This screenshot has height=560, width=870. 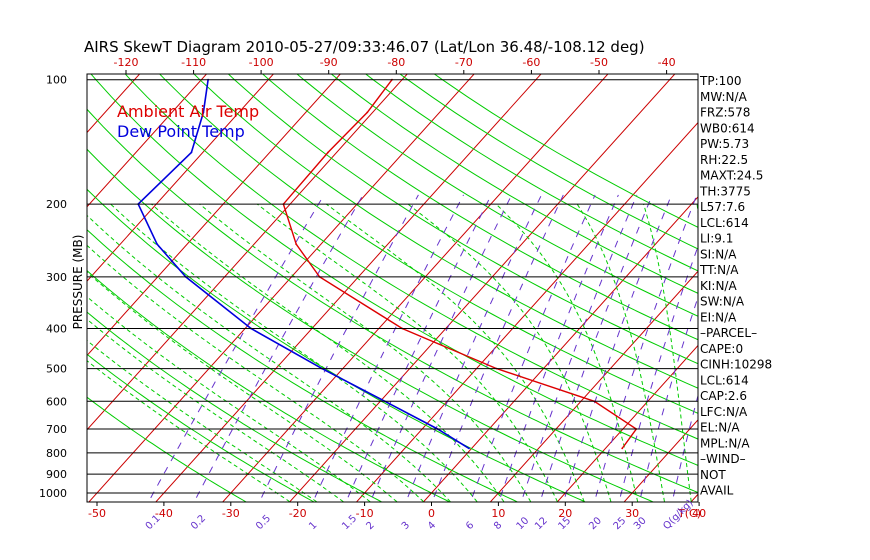 I want to click on top-x-tick-label: -40, so click(x=667, y=62).